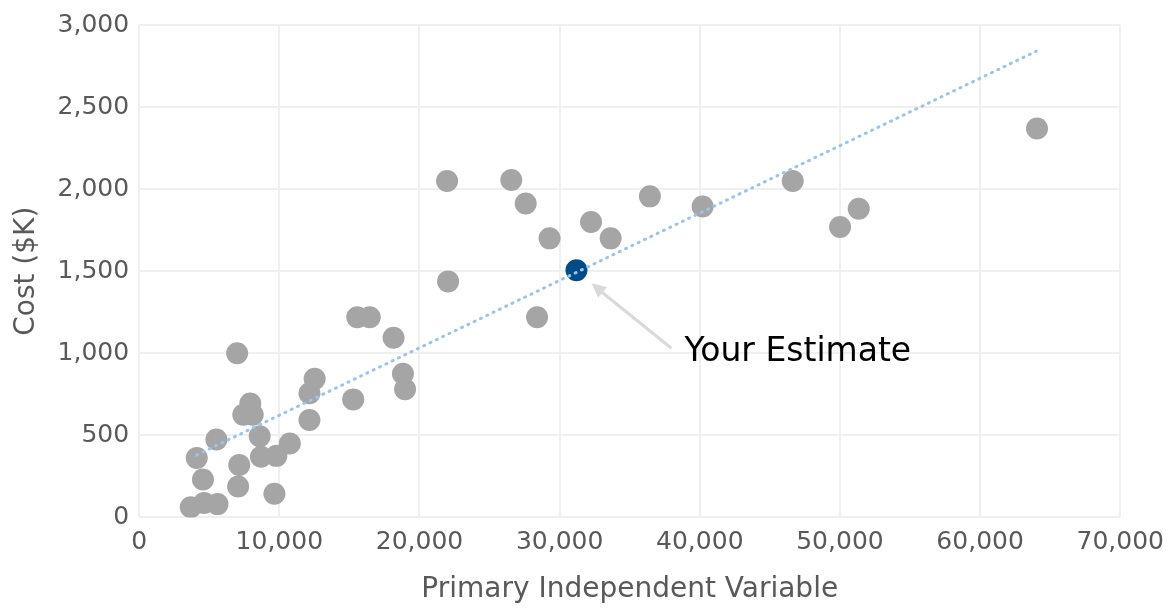 The width and height of the screenshot is (1174, 611). What do you see at coordinates (93, 187) in the screenshot?
I see `y-tick-label: 2,000` at bounding box center [93, 187].